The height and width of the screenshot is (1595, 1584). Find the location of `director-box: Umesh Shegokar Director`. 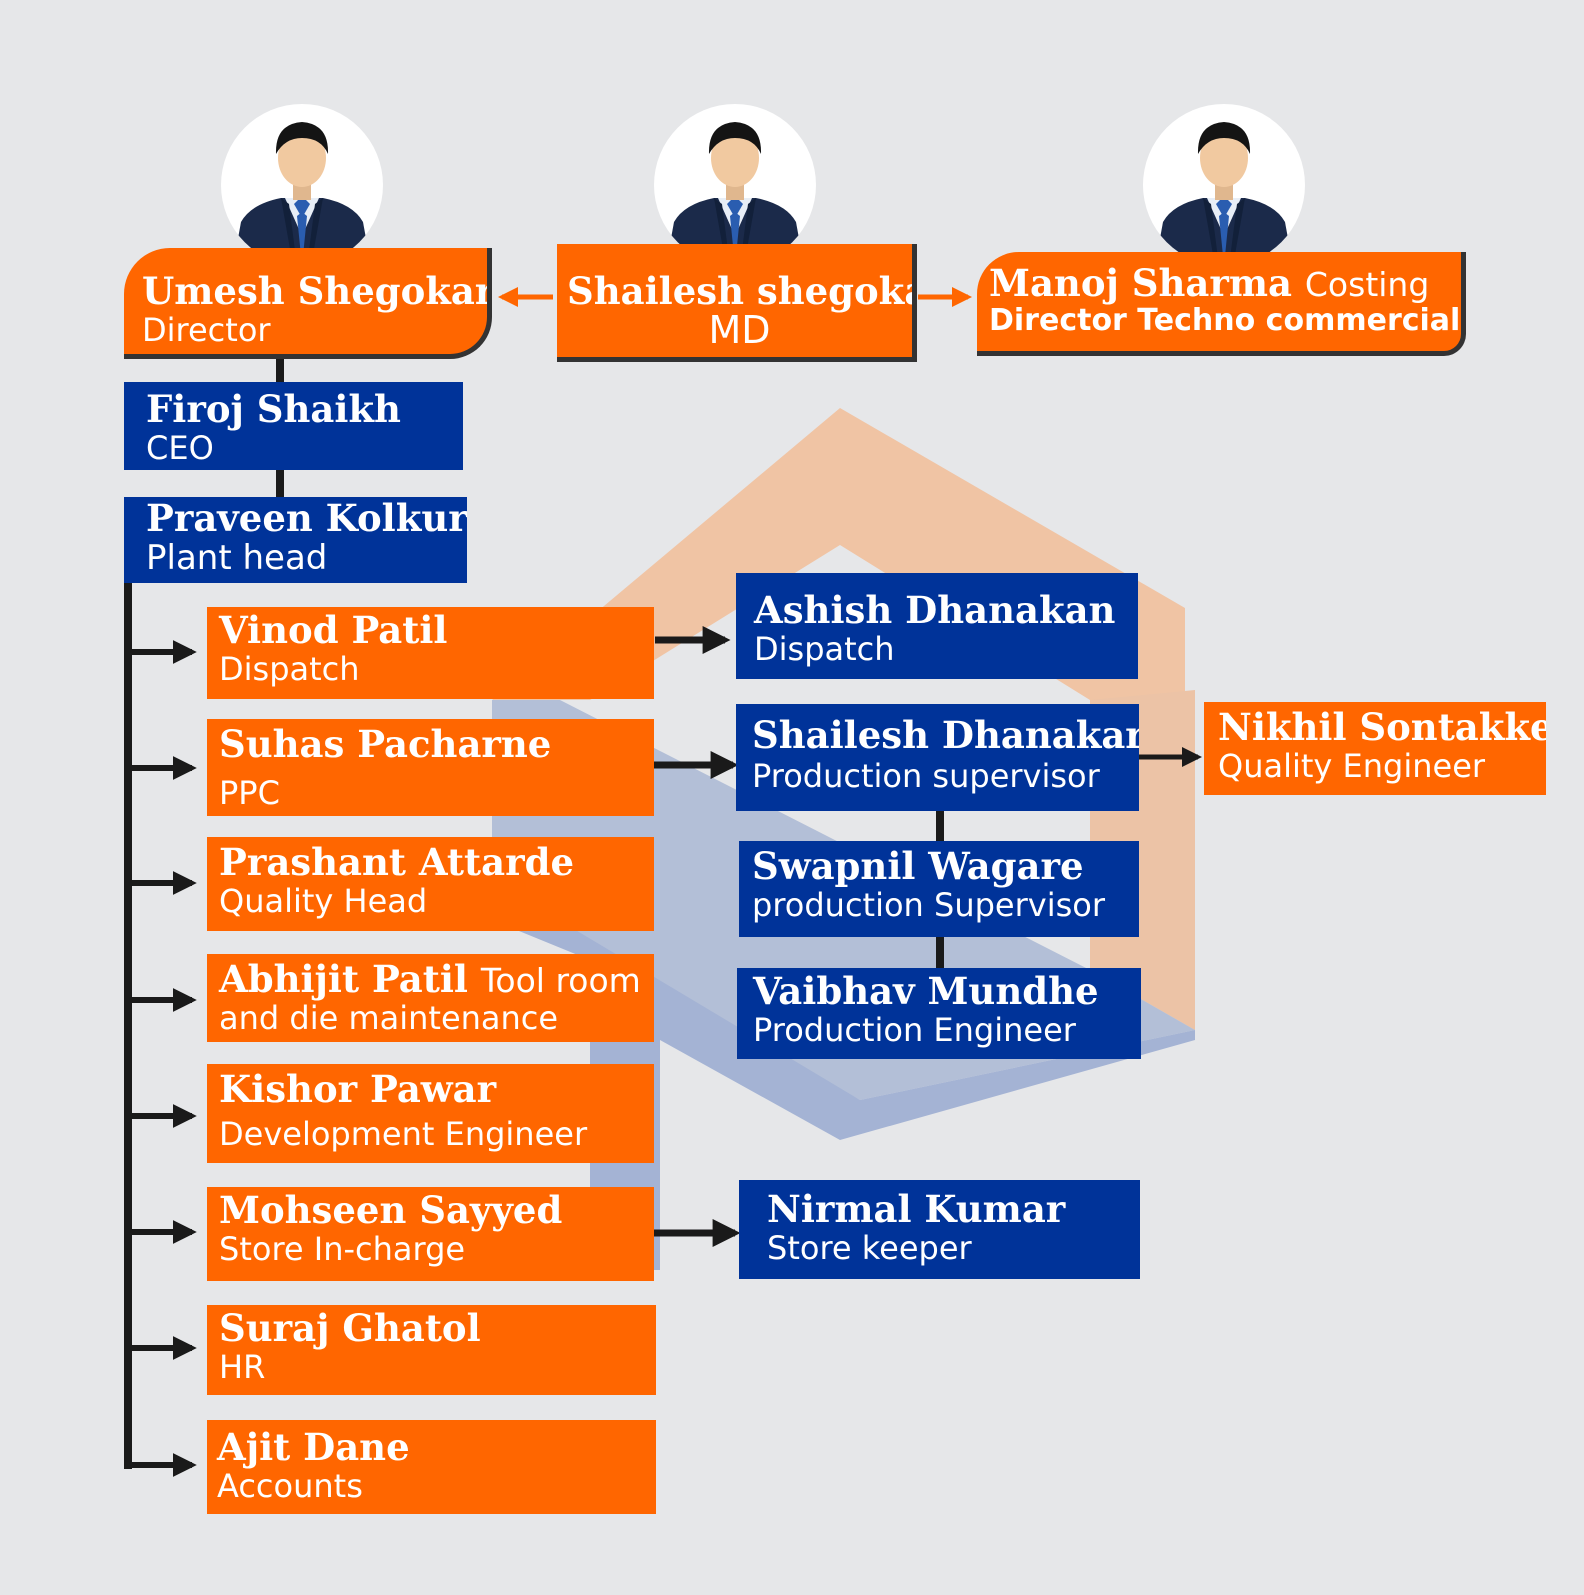

director-box: Umesh Shegokar Director is located at coordinates (308, 303).